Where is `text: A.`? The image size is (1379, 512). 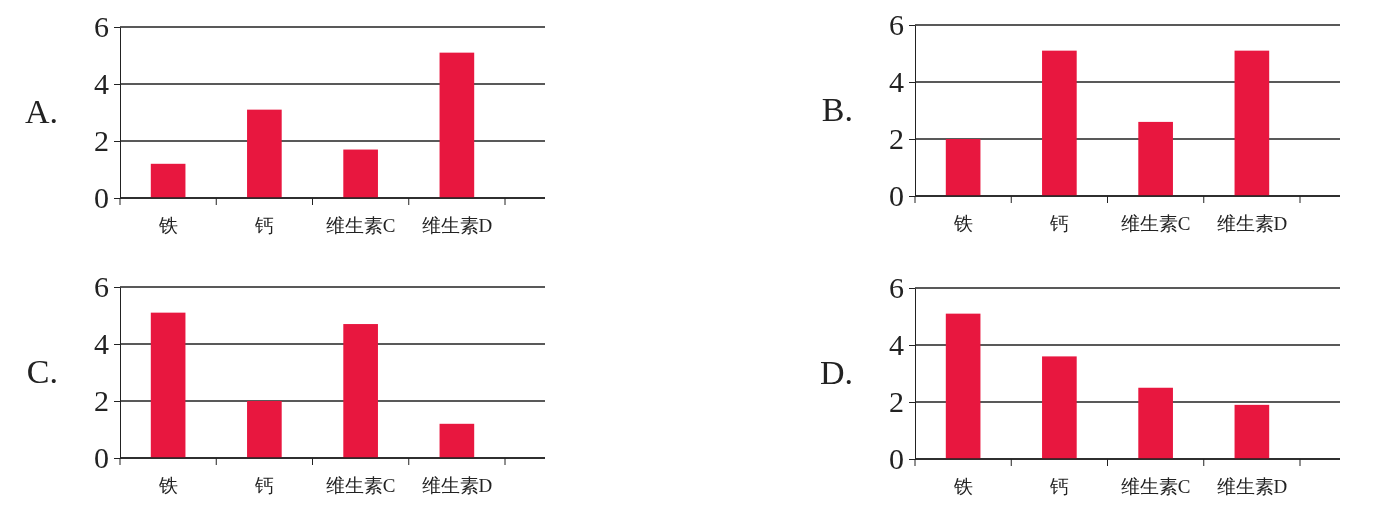 text: A. is located at coordinates (41, 111).